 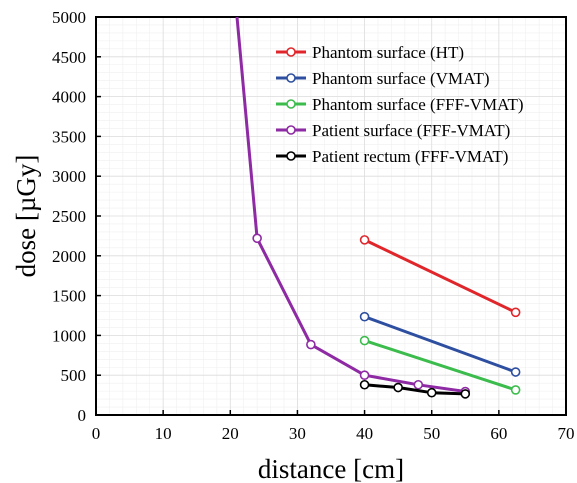 I want to click on y-tick-label: 2500, so click(x=69, y=216).